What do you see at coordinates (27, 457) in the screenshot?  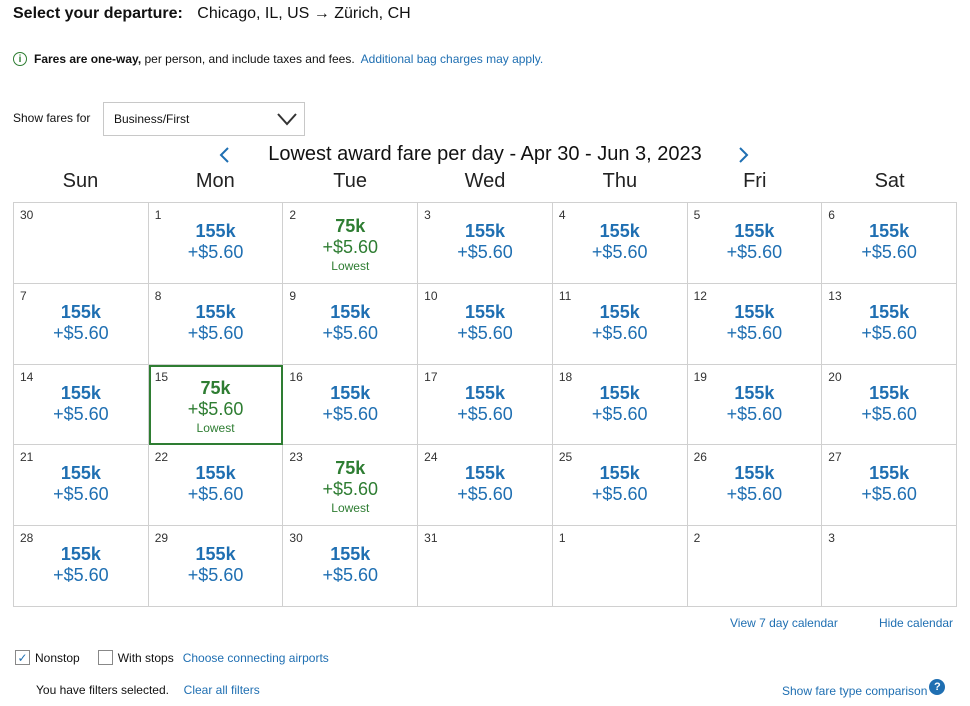 I see `day-number: 21` at bounding box center [27, 457].